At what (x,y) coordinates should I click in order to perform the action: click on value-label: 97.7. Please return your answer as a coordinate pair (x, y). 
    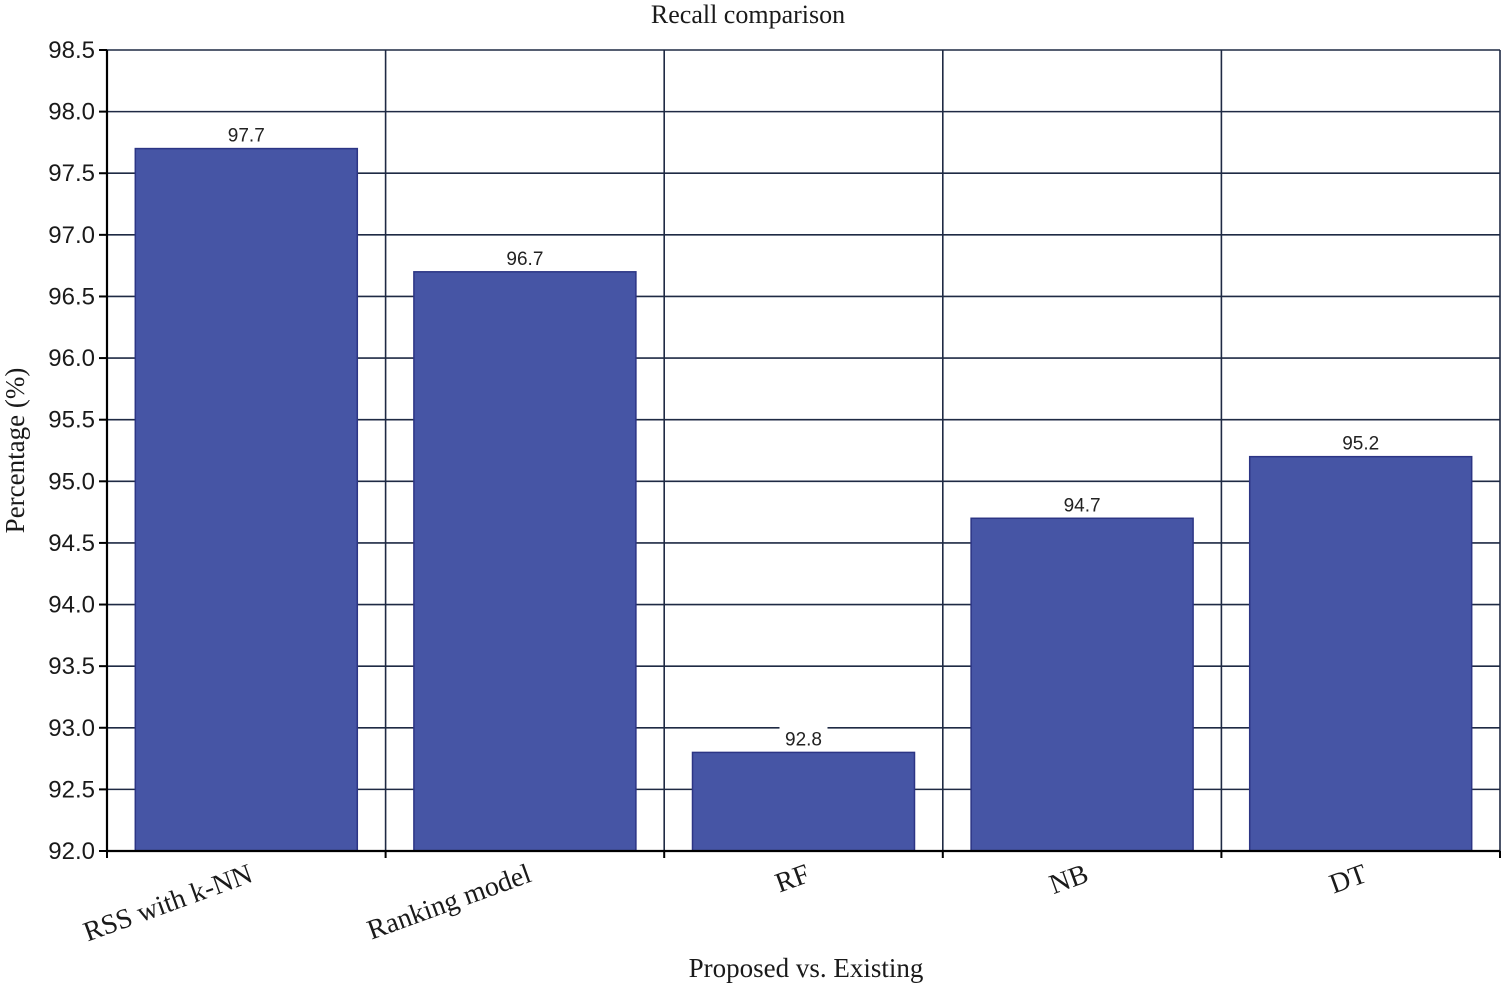
    Looking at the image, I should click on (246, 136).